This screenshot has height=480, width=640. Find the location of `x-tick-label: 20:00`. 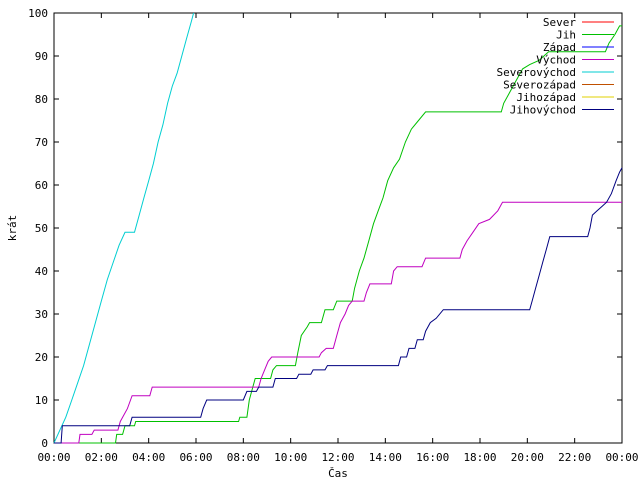

x-tick-label: 20:00 is located at coordinates (527, 457).